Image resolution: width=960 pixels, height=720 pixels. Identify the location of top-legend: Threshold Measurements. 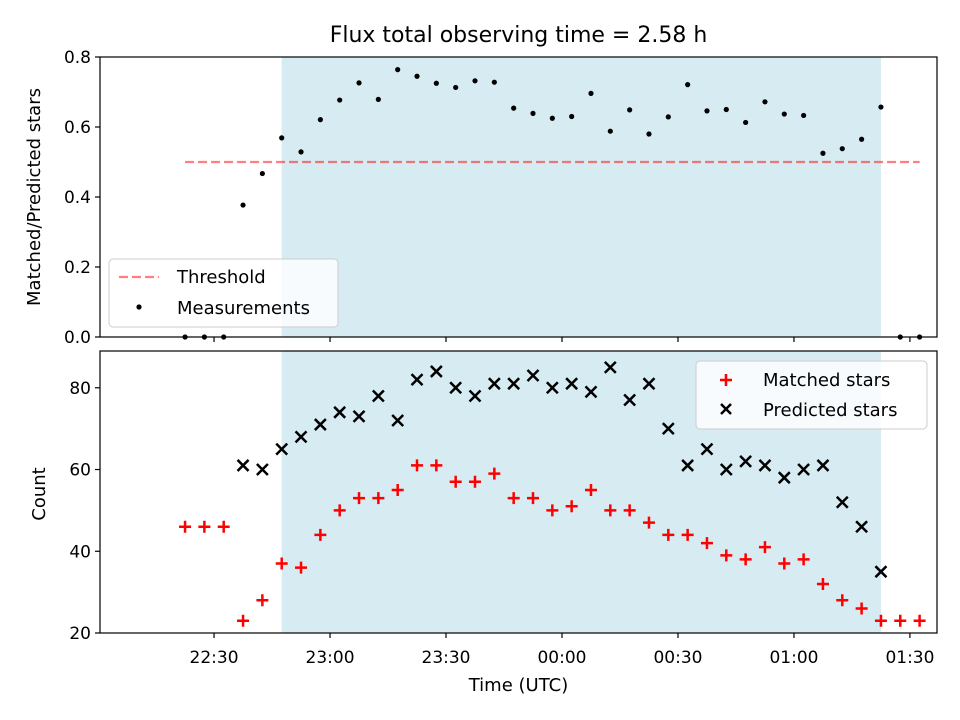
(223, 293).